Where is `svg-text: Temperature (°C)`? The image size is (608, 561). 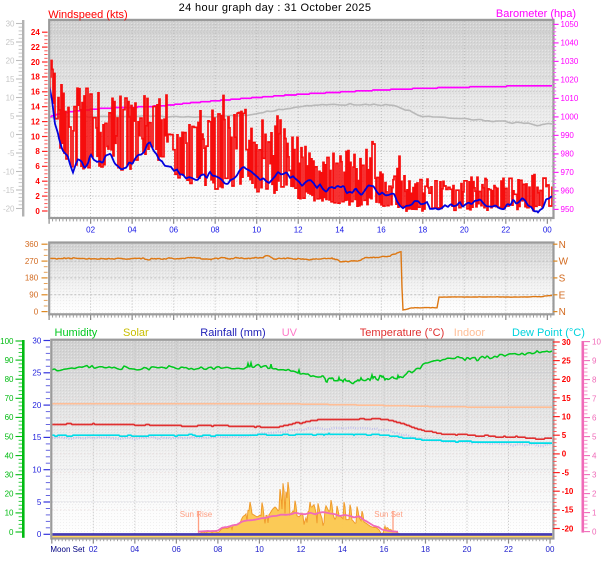
svg-text: Temperature (°C) is located at coordinates (402, 333).